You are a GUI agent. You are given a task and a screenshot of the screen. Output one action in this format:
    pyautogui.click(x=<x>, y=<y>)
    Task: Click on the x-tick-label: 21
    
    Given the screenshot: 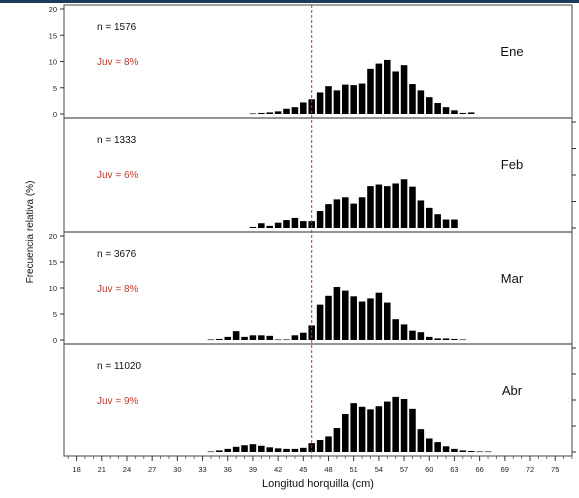 What is the action you would take?
    pyautogui.click(x=102, y=469)
    